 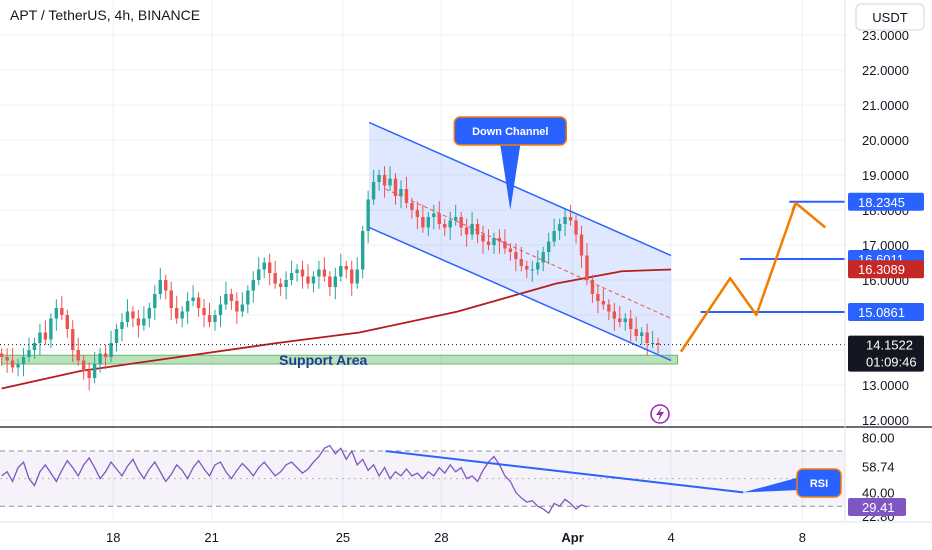 I want to click on rsi-line, so click(x=294, y=479).